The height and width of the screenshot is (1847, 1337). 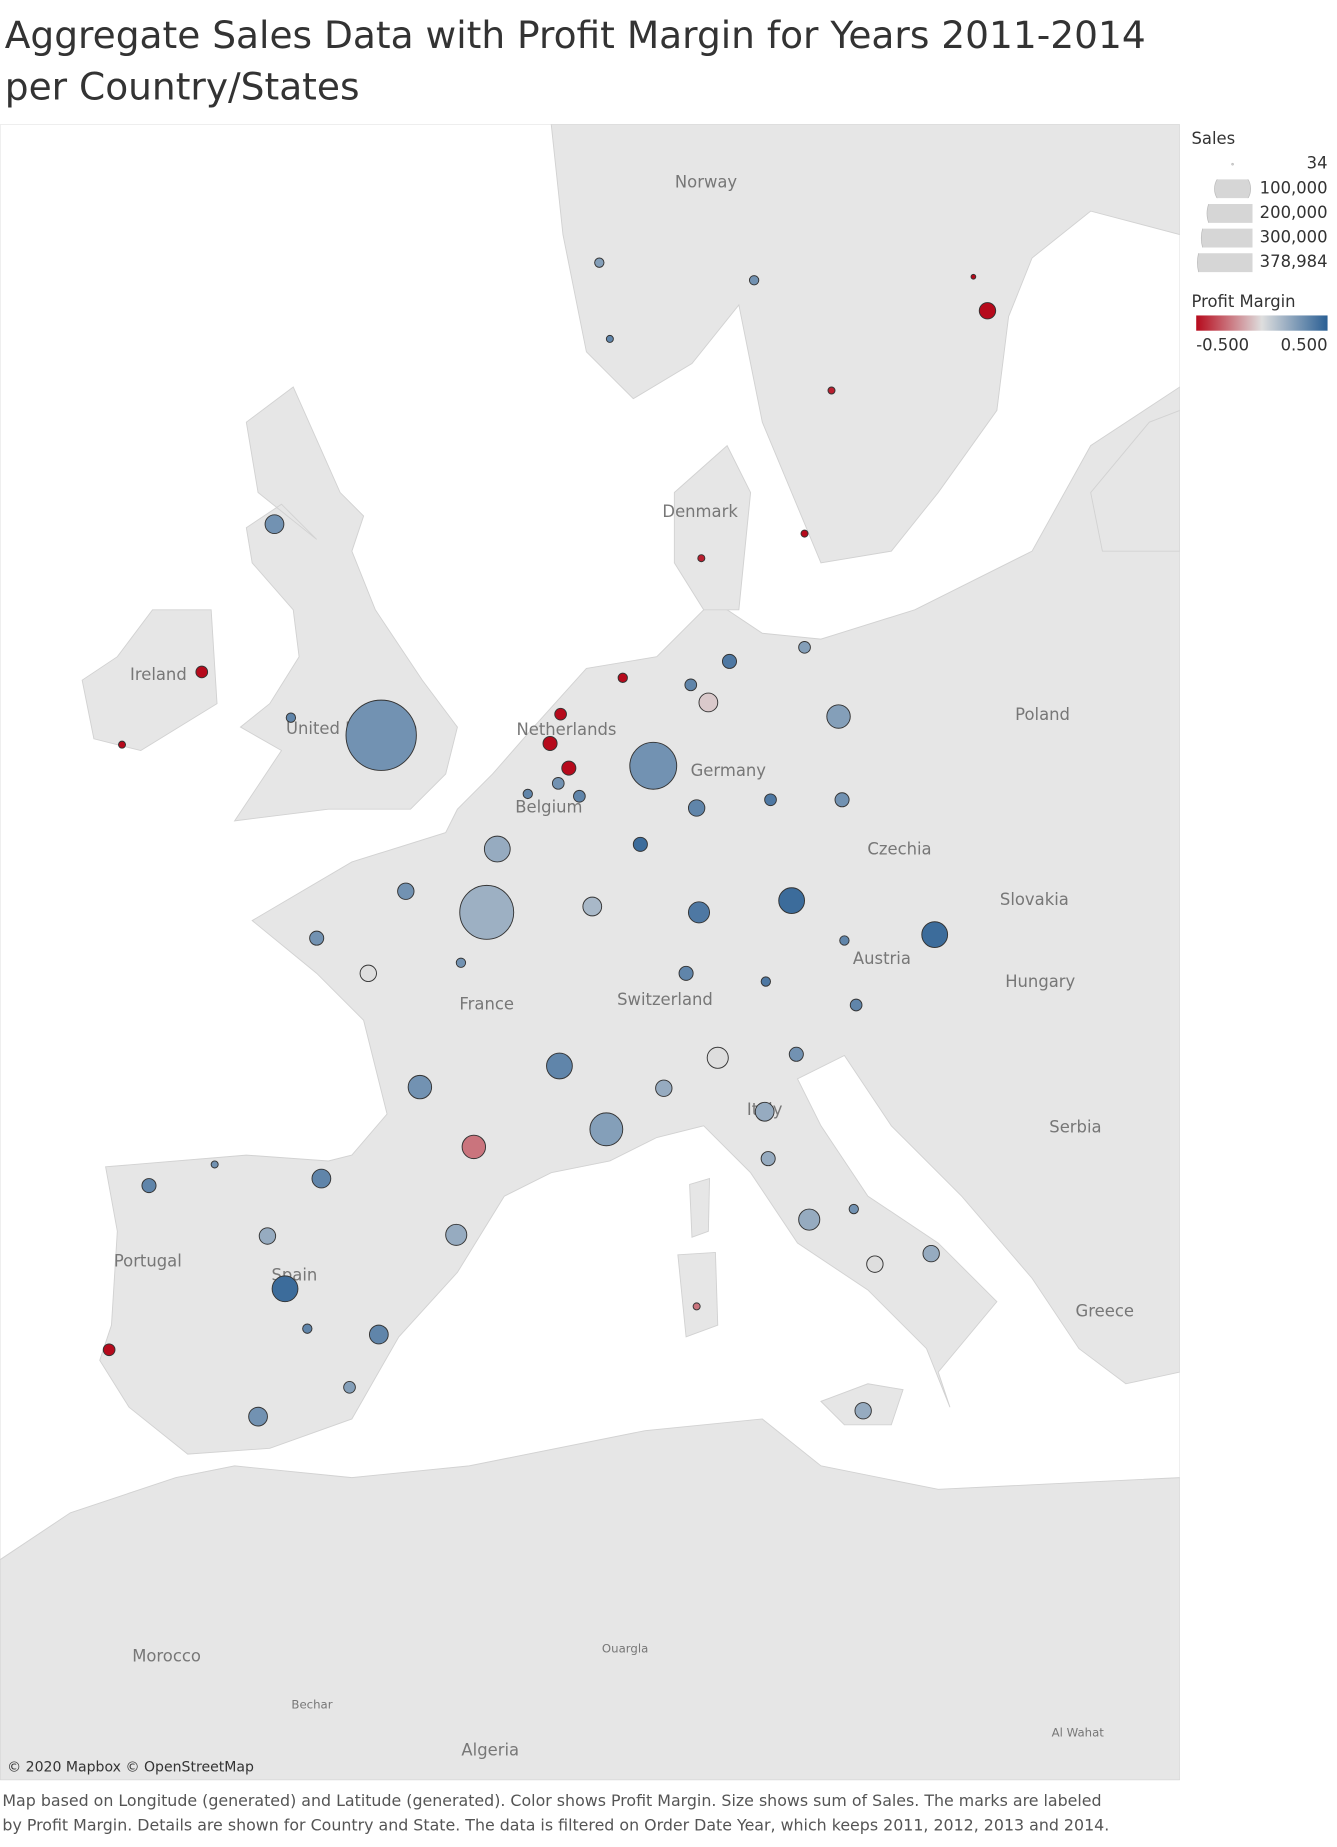 I want to click on title: per Country/States, so click(x=182, y=87).